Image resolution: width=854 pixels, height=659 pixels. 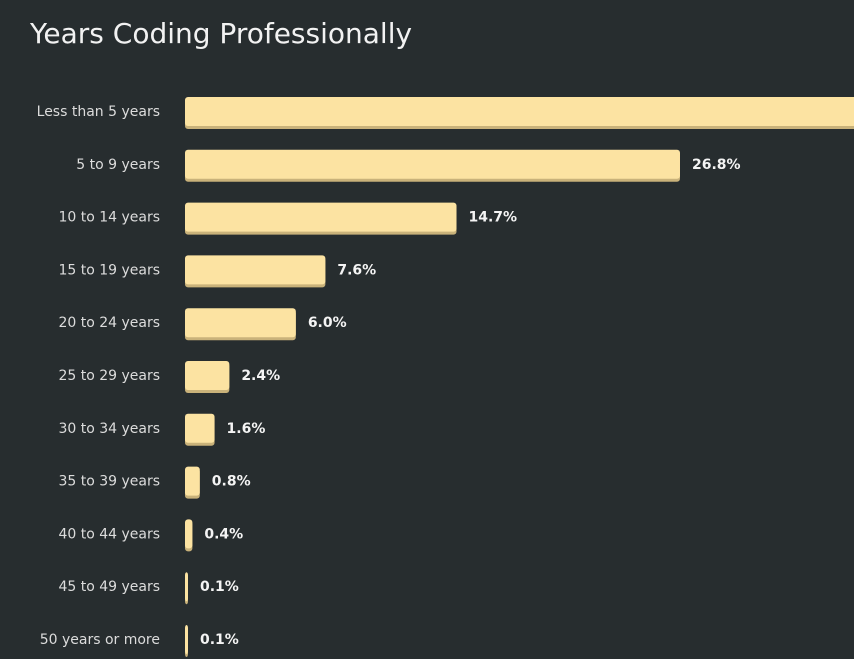 What do you see at coordinates (109, 218) in the screenshot?
I see `category-label: 10 to 14 years` at bounding box center [109, 218].